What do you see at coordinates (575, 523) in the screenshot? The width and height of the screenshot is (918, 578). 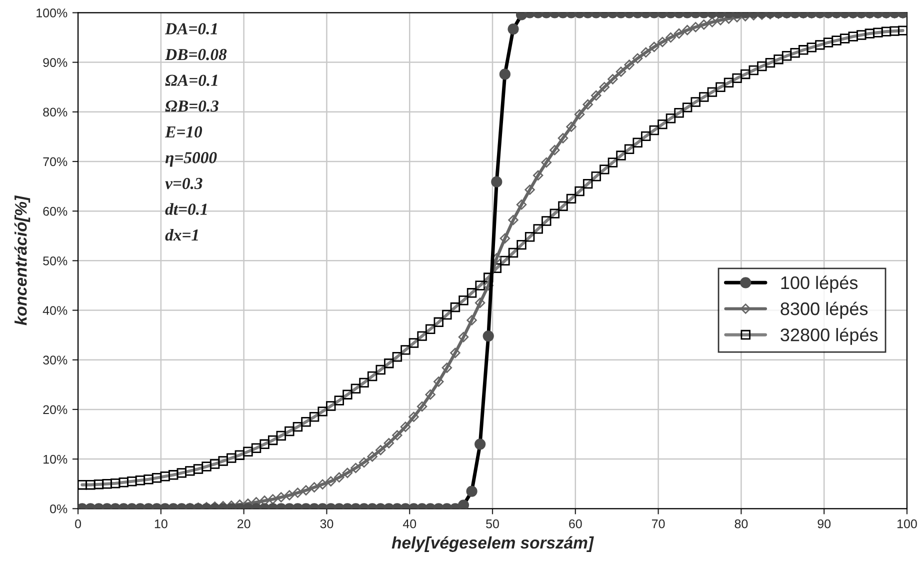 I see `x-tick-label: 60` at bounding box center [575, 523].